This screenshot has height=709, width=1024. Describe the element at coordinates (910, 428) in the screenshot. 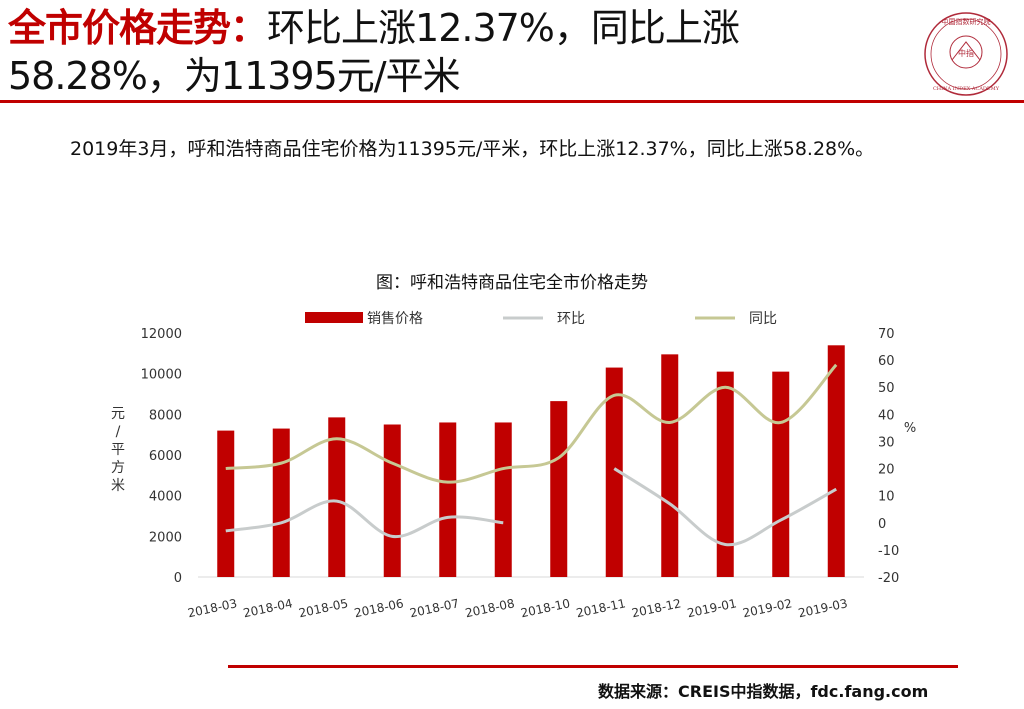

I see `y2-axis-label: %` at that location.